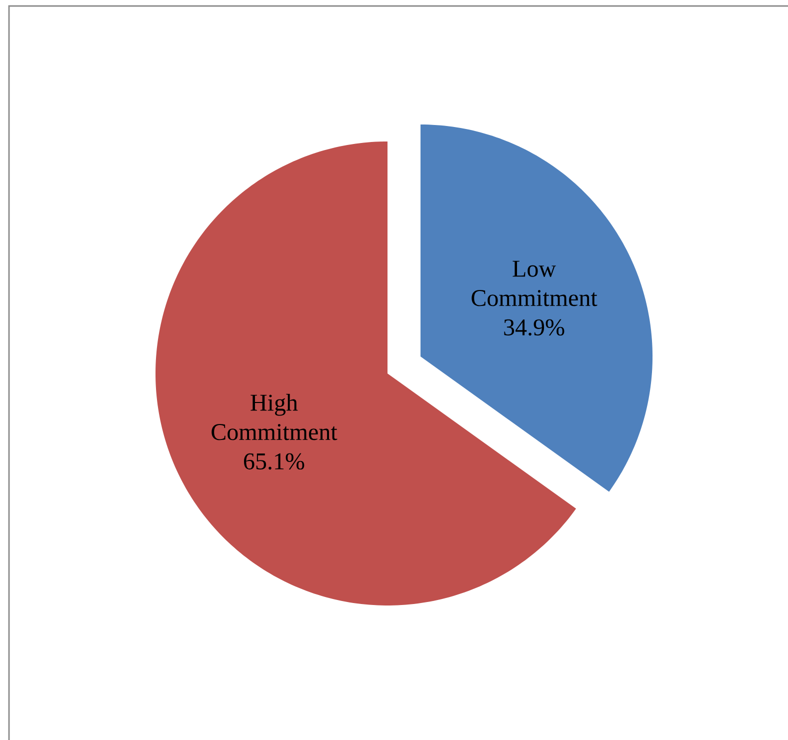 This screenshot has height=740, width=788. What do you see at coordinates (535, 283) in the screenshot?
I see `slice-label: Low Commitment` at bounding box center [535, 283].